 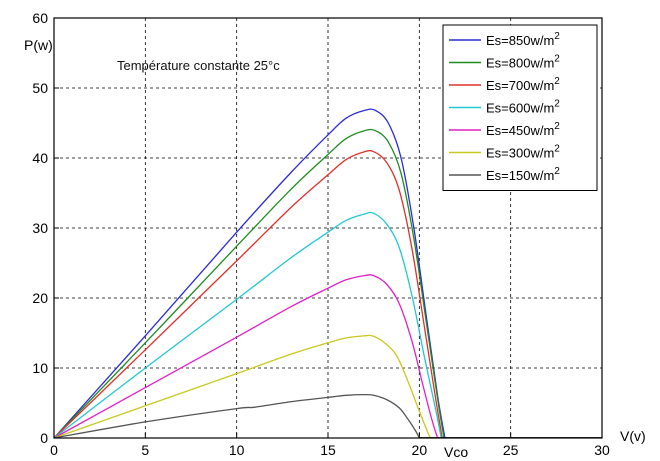 I want to click on x-tick-label: 10, so click(x=237, y=450).